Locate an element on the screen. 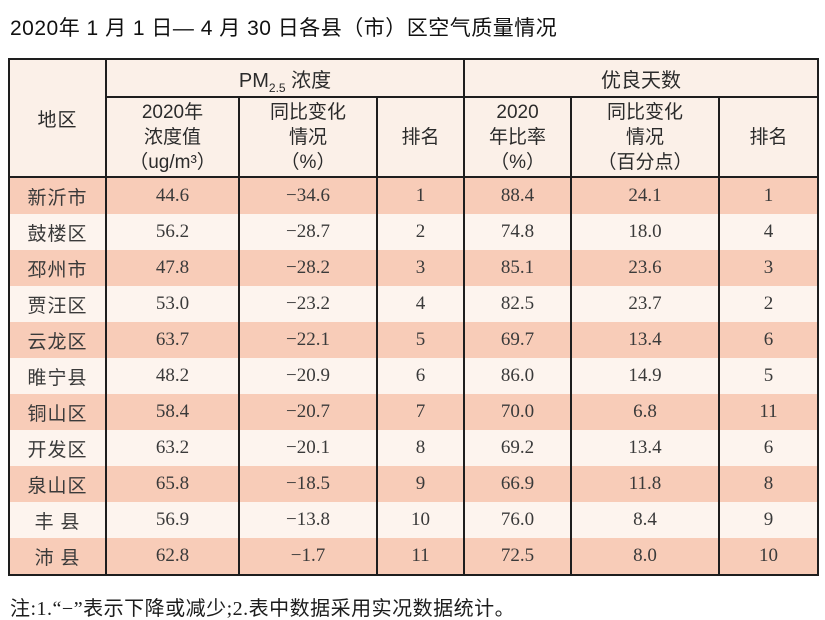 The height and width of the screenshot is (620, 825). table-row: 云龙区 63.7 −22.1 5 69.7 13.4 6 is located at coordinates (414, 340).